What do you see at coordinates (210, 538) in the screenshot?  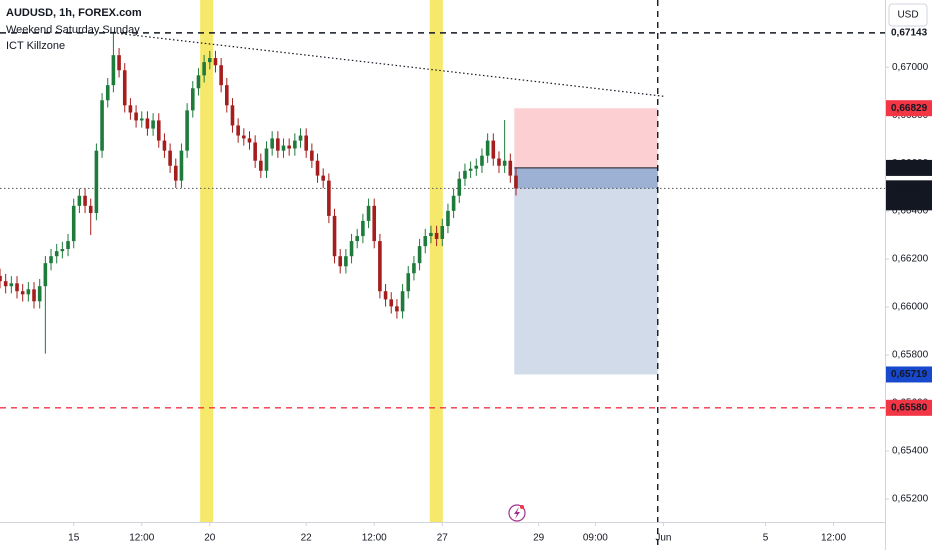 I see `x-tick-label: 20` at bounding box center [210, 538].